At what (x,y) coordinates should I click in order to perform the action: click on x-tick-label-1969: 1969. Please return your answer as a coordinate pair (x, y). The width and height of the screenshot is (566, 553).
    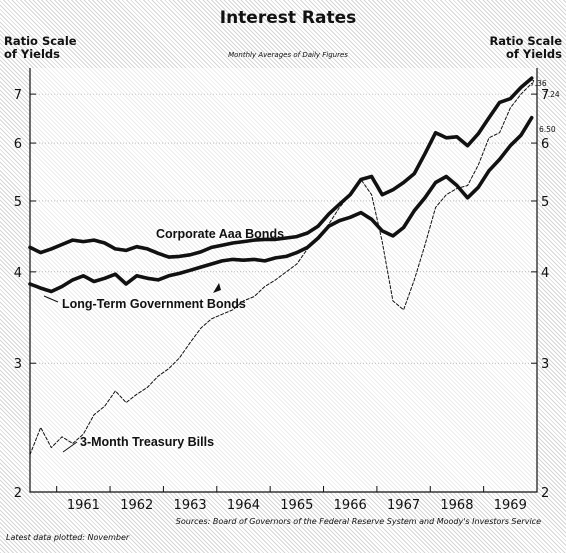
    Looking at the image, I should click on (510, 505).